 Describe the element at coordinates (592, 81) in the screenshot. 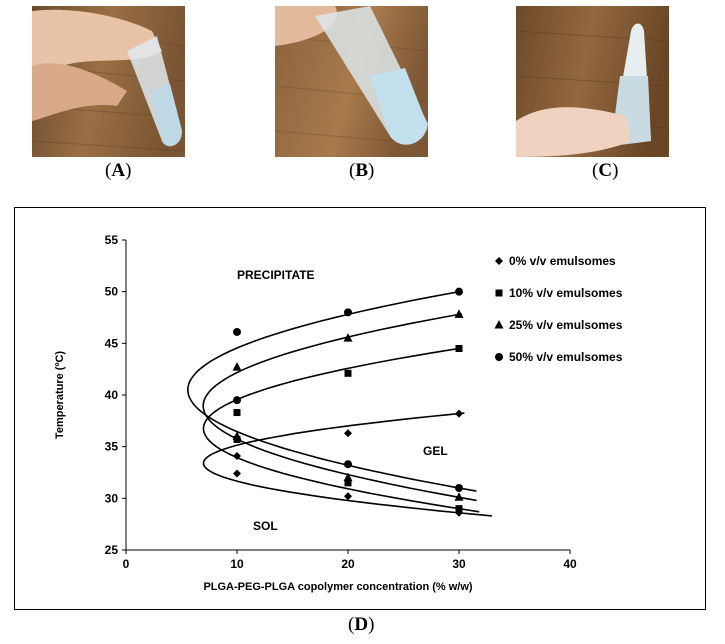

I see `photo-c` at that location.